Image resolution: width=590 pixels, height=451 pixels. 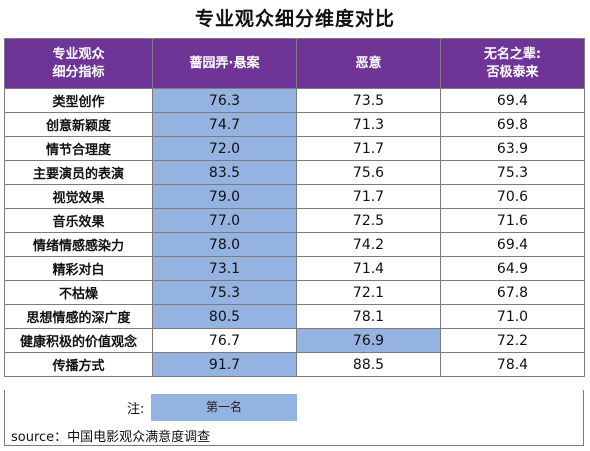 What do you see at coordinates (368, 244) in the screenshot?
I see `cell-film-2: 74.2` at bounding box center [368, 244].